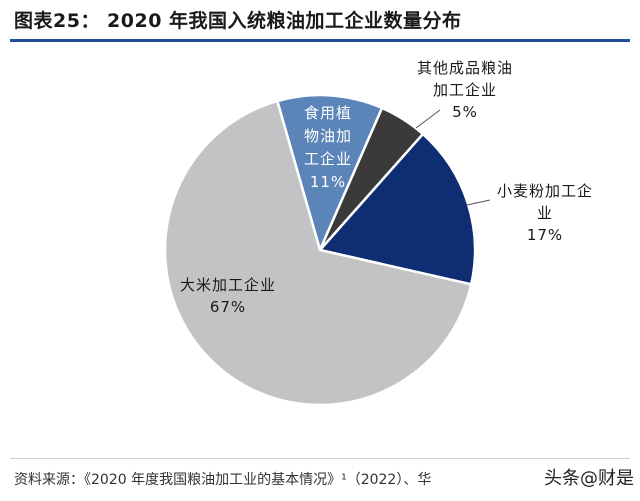 The height and width of the screenshot is (501, 640). Describe the element at coordinates (328, 159) in the screenshot. I see `slice-category-label: 工企业` at that location.